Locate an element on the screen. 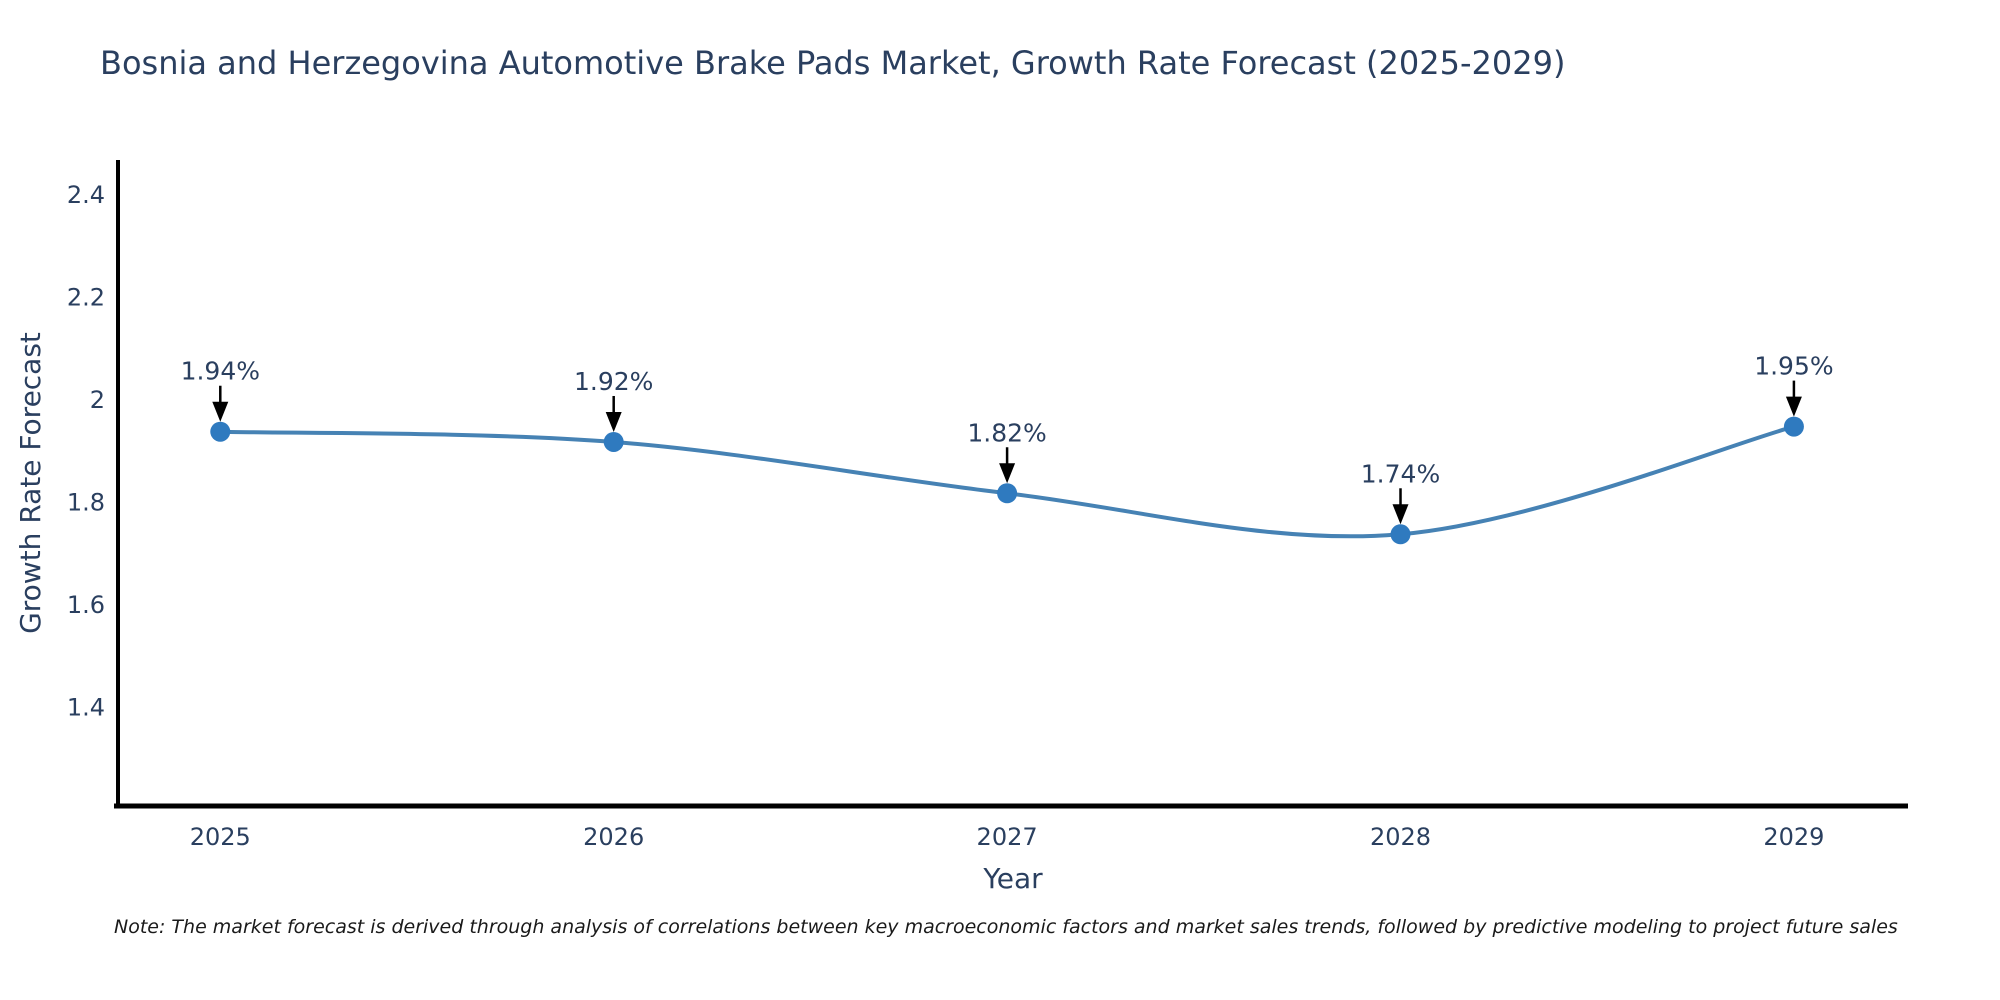  point-label: 1.95% is located at coordinates (1793, 366).